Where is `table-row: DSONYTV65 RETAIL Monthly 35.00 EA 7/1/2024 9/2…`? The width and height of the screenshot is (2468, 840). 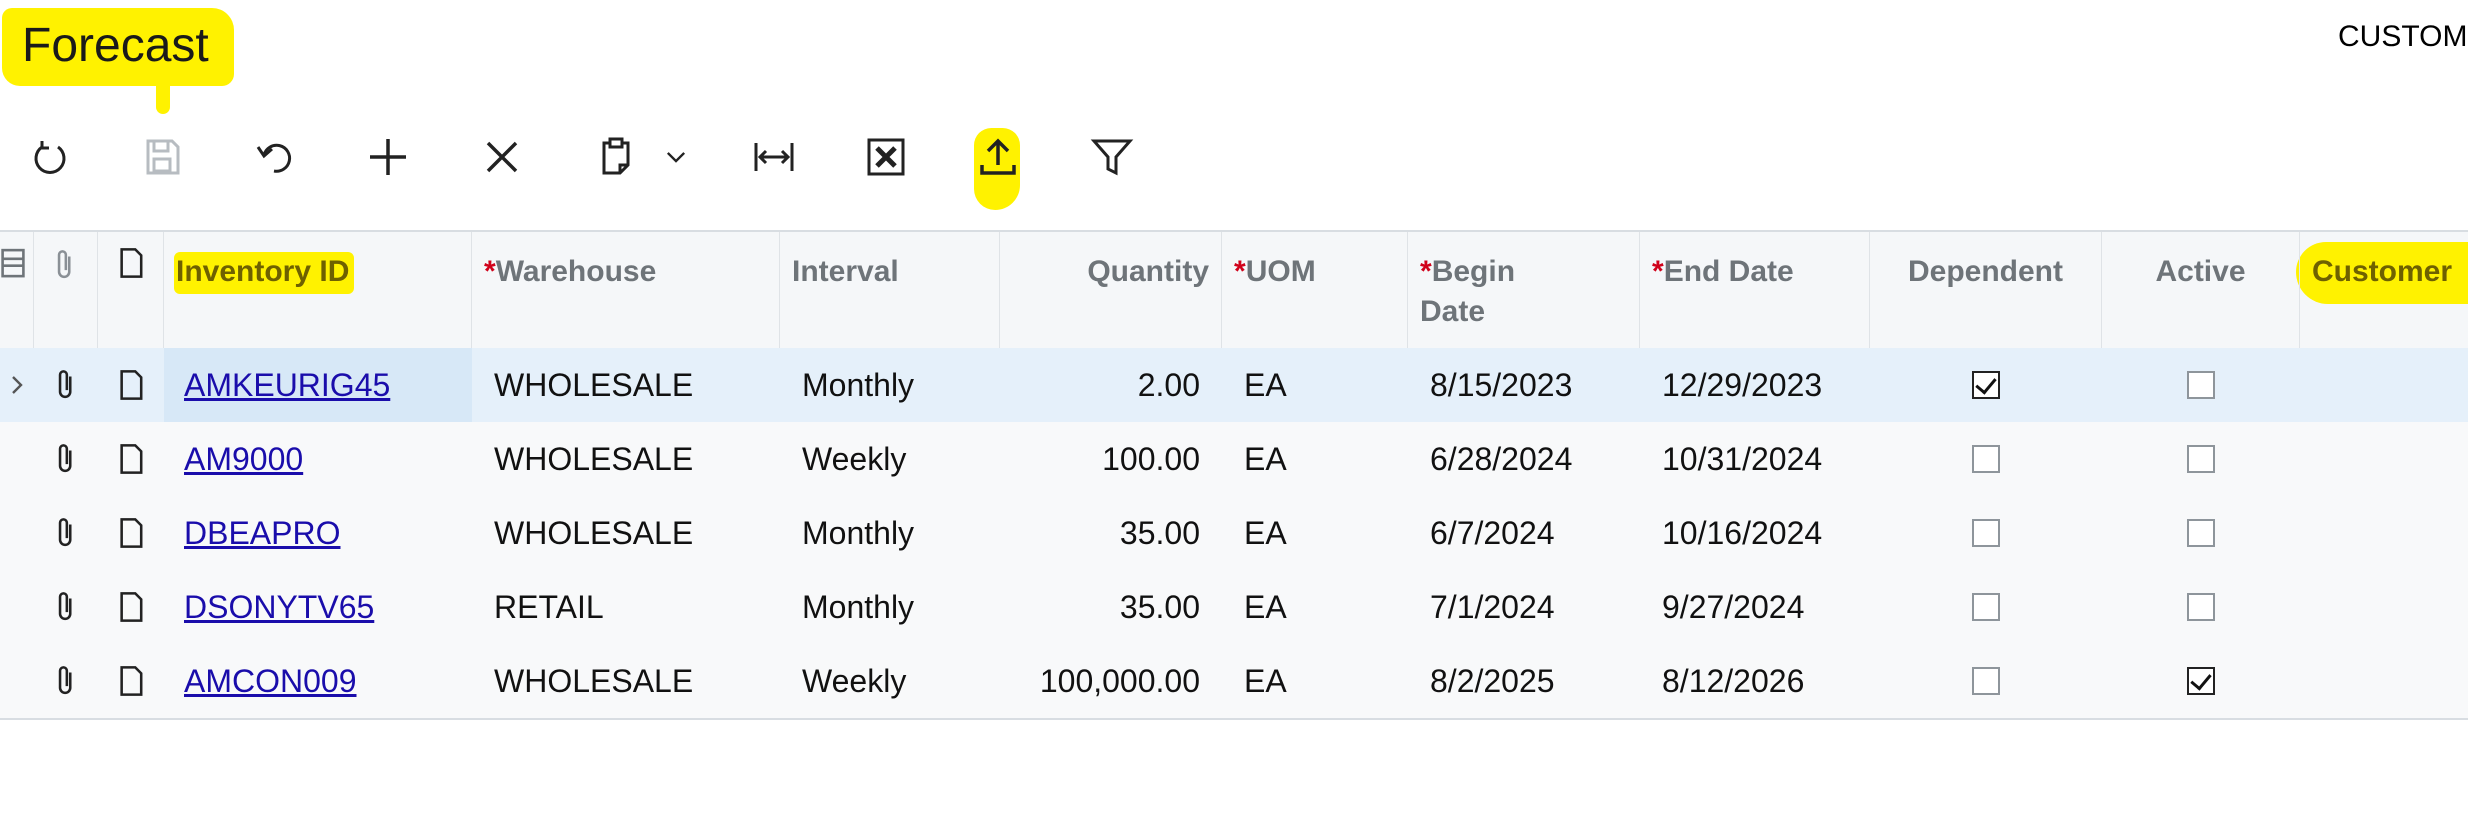 table-row: DSONYTV65 RETAIL Monthly 35.00 EA 7/1/2024 9/2… is located at coordinates (1234, 607).